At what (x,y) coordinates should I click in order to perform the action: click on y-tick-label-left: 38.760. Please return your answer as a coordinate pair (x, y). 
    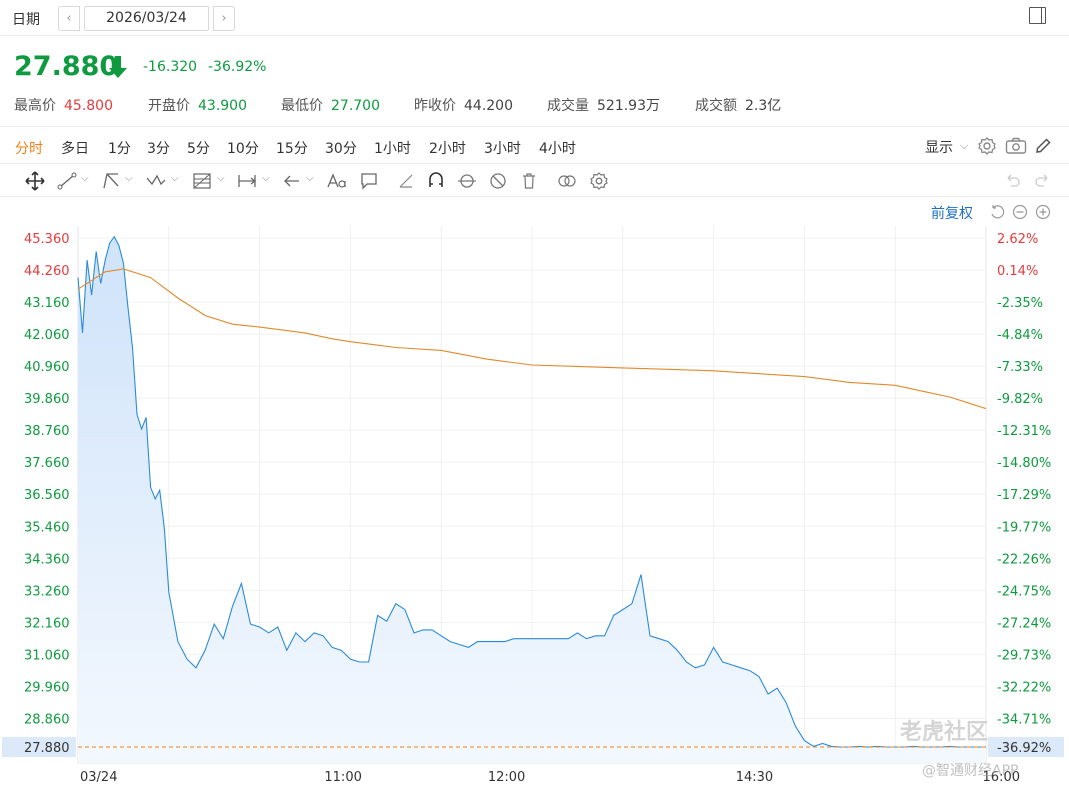
    Looking at the image, I should click on (47, 431).